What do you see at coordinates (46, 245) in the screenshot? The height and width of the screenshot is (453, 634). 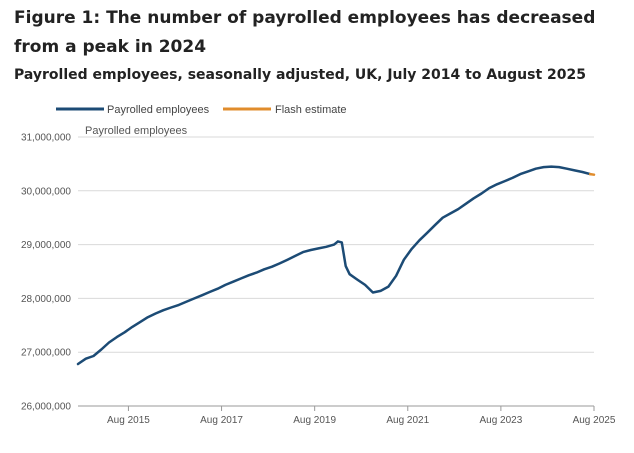 I see `y-tick-label: 29,000,000` at bounding box center [46, 245].